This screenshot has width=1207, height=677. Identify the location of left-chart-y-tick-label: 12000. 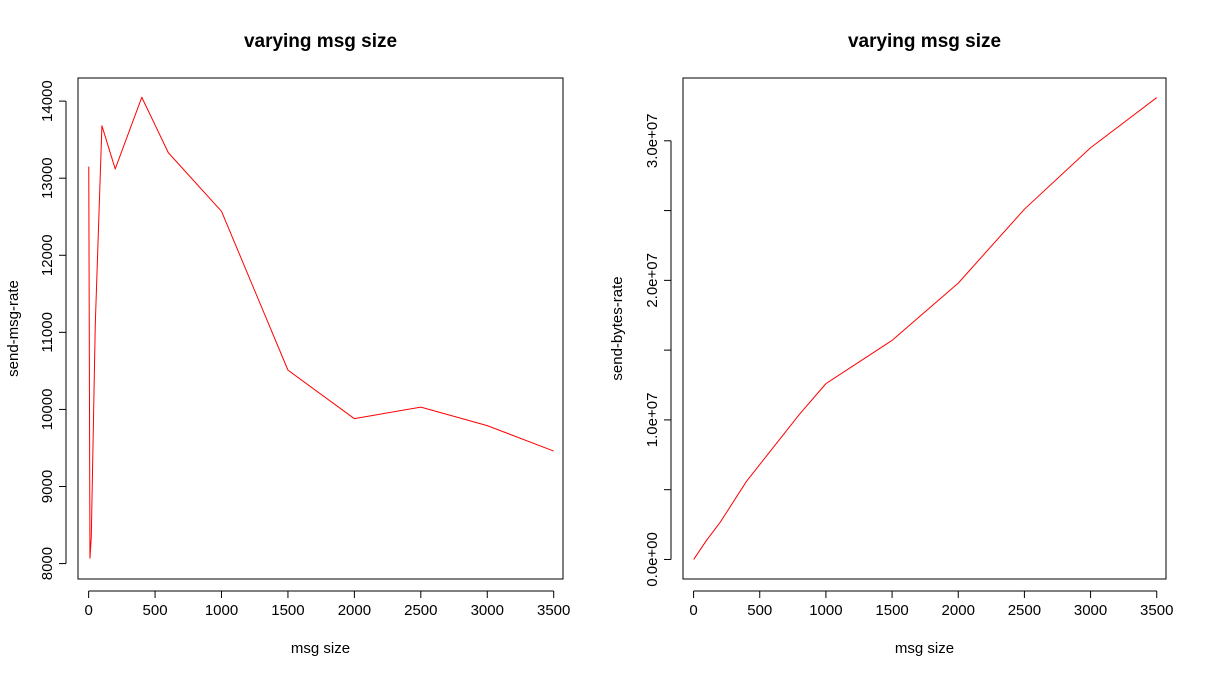
(47, 255).